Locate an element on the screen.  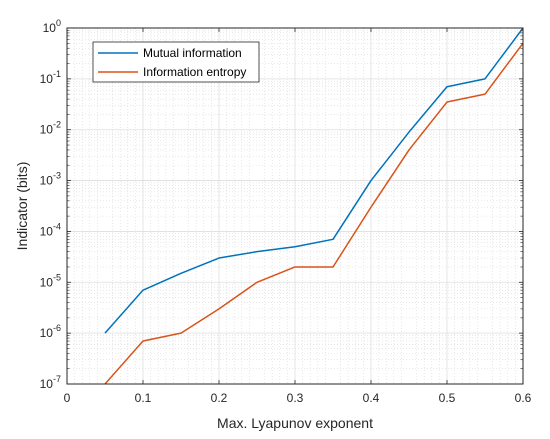
y-axis-title: Indicator (bits) is located at coordinates (22, 206).